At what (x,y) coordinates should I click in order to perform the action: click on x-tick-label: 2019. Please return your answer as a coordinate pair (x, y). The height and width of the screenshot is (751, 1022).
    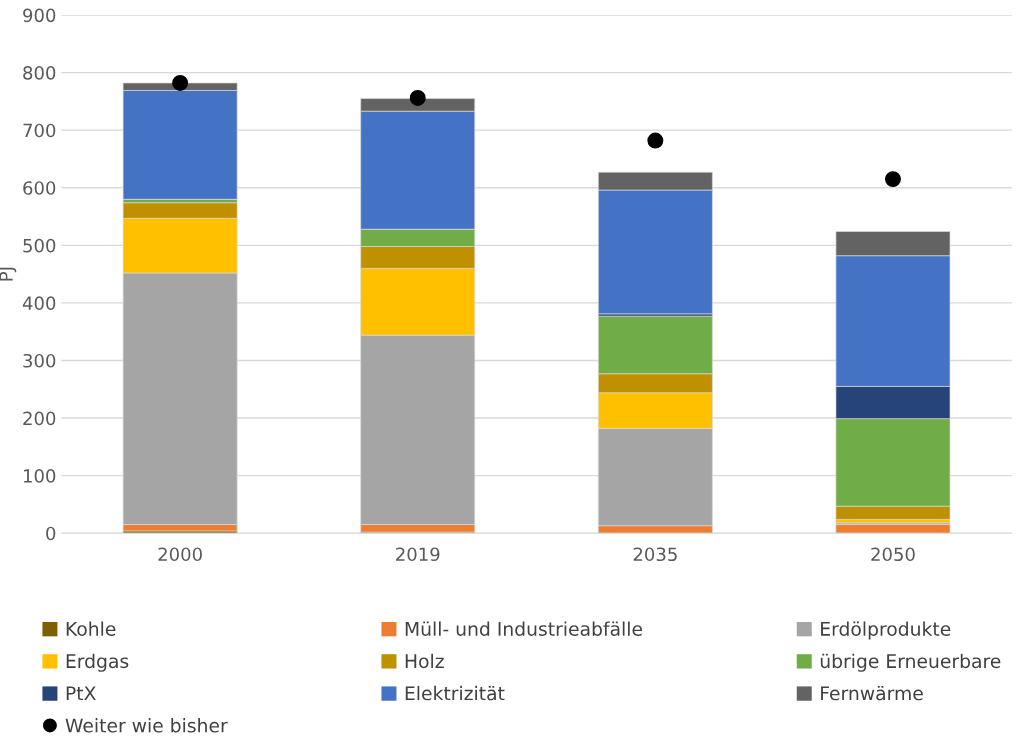
    Looking at the image, I should click on (418, 554).